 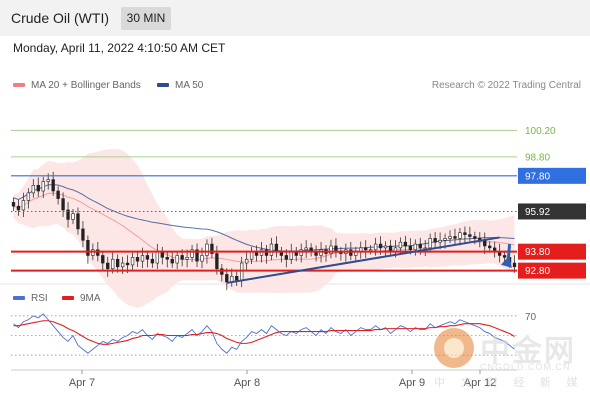 What do you see at coordinates (537, 157) in the screenshot?
I see `resistance-2-label: 98.80` at bounding box center [537, 157].